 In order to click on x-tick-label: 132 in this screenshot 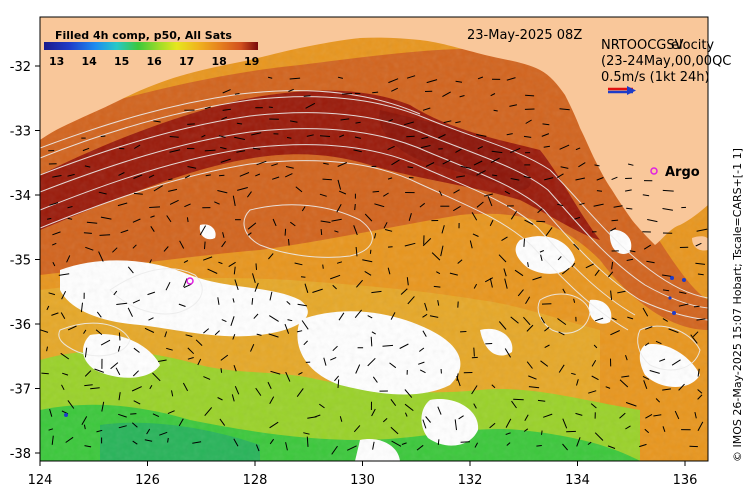, I will do `click(470, 480)`.